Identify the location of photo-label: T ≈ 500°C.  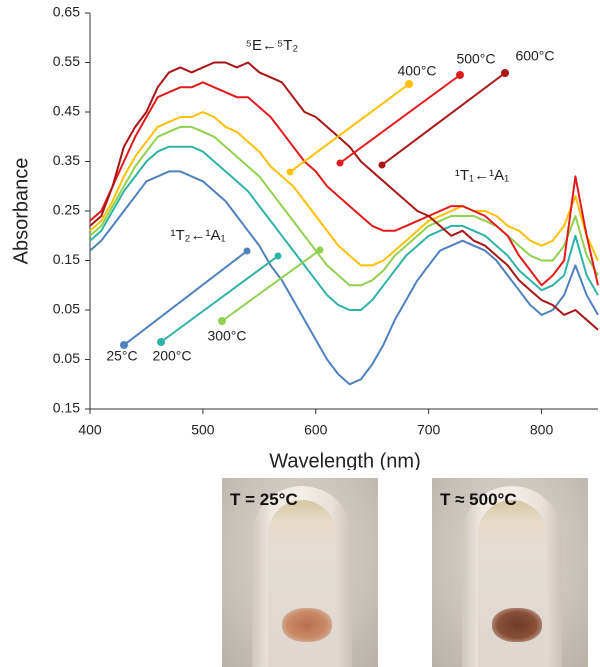
(478, 499).